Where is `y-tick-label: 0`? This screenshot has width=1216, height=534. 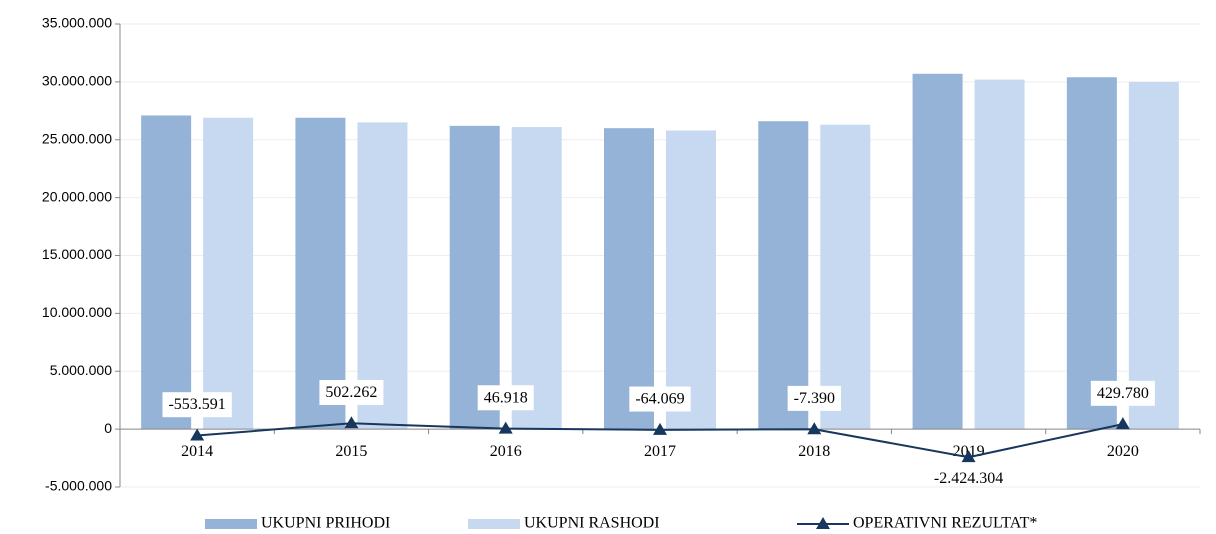 y-tick-label: 0 is located at coordinates (108, 428).